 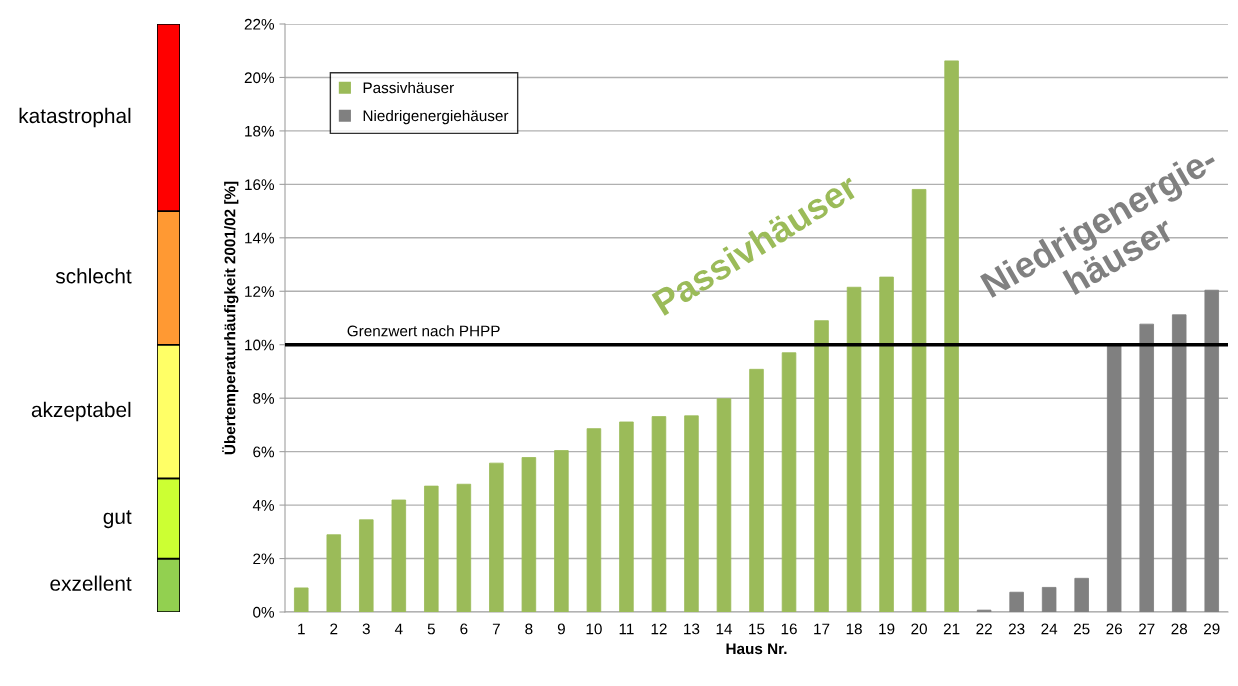 What do you see at coordinates (259, 78) in the screenshot?
I see `y-tick-label: 20%` at bounding box center [259, 78].